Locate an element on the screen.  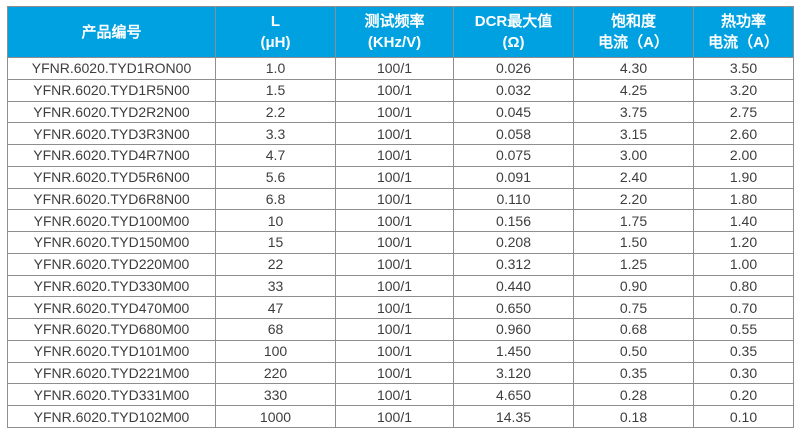
header-sublabel: (KHz/V) is located at coordinates (394, 42).